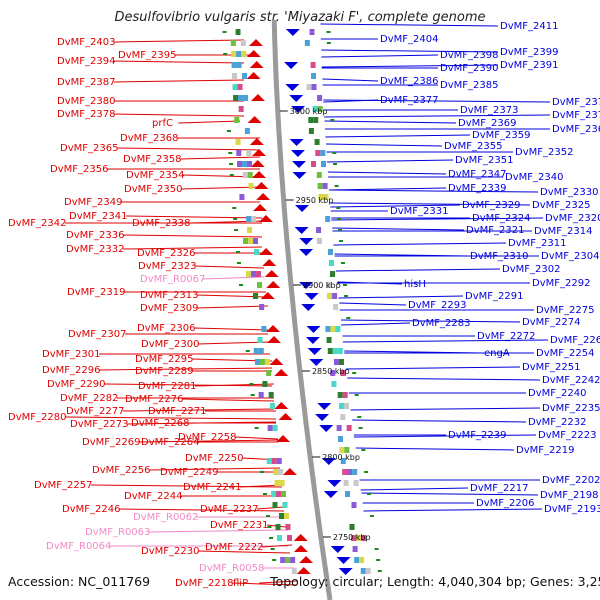  Describe the element at coordinates (501, 135) in the screenshot. I see `gene-label-right: DvMF_2359` at that location.